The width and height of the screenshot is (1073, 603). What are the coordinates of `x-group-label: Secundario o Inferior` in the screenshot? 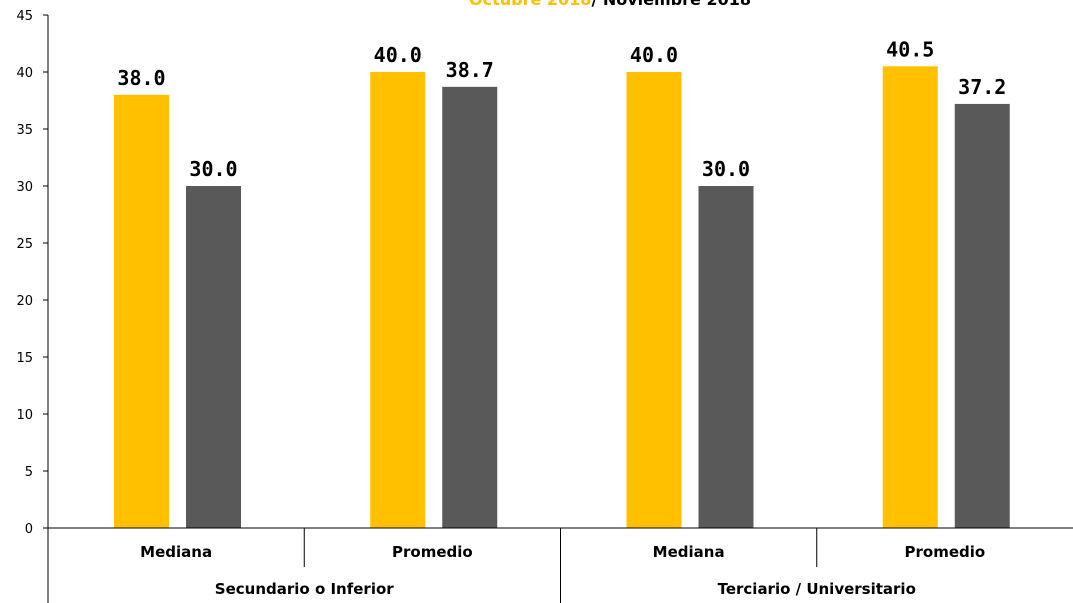 It's located at (304, 589).